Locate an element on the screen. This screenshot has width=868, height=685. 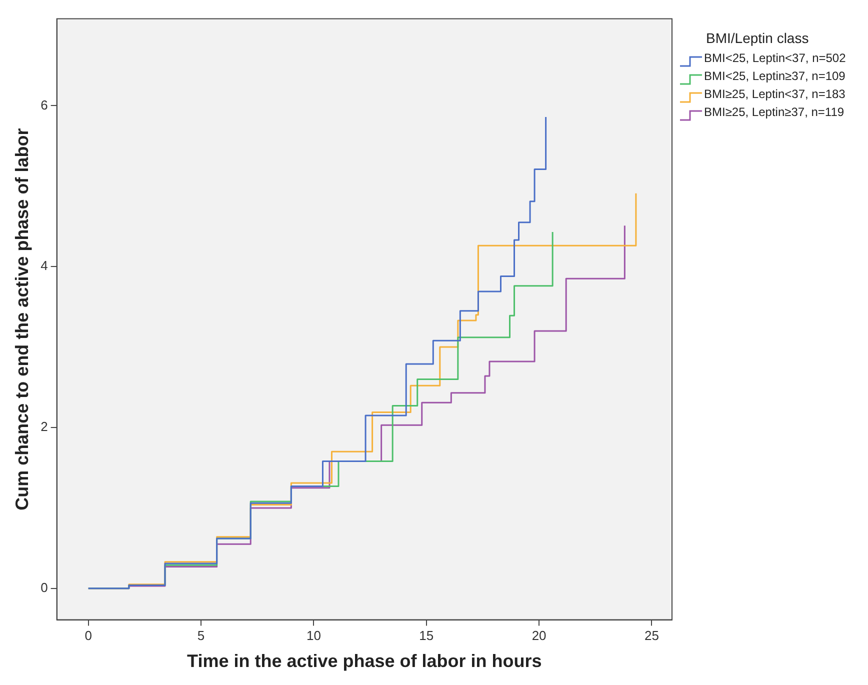
legend-label: BMI≥25, Leptin<37, n=183 is located at coordinates (775, 94).